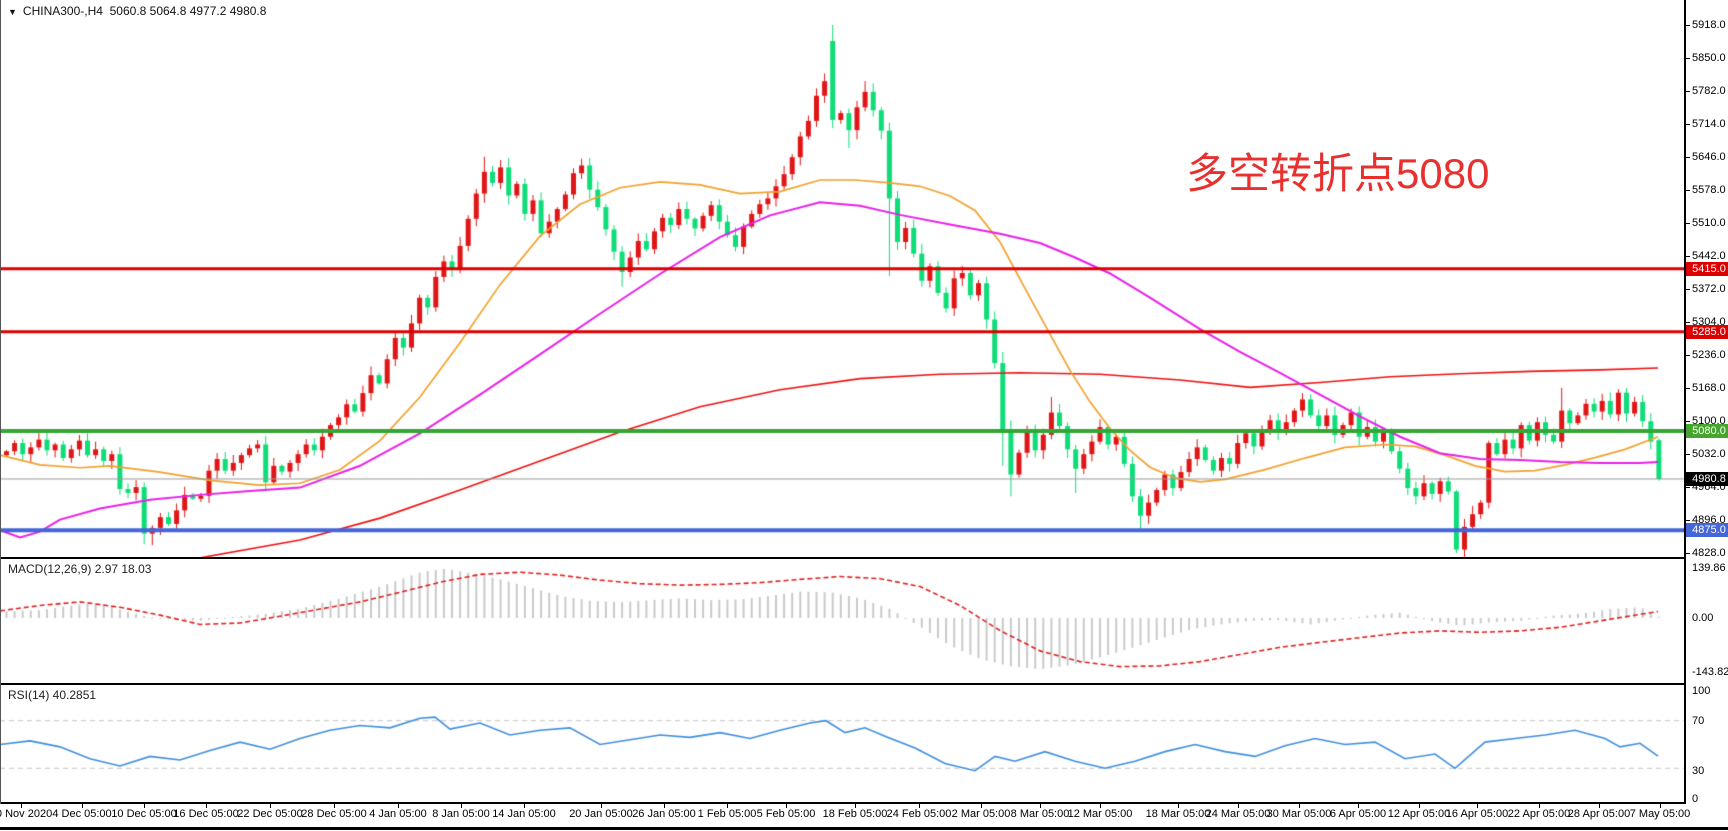 Image resolution: width=1728 pixels, height=831 pixels. What do you see at coordinates (334, 814) in the screenshot?
I see `date-label: 28 Dec 05:00` at bounding box center [334, 814].